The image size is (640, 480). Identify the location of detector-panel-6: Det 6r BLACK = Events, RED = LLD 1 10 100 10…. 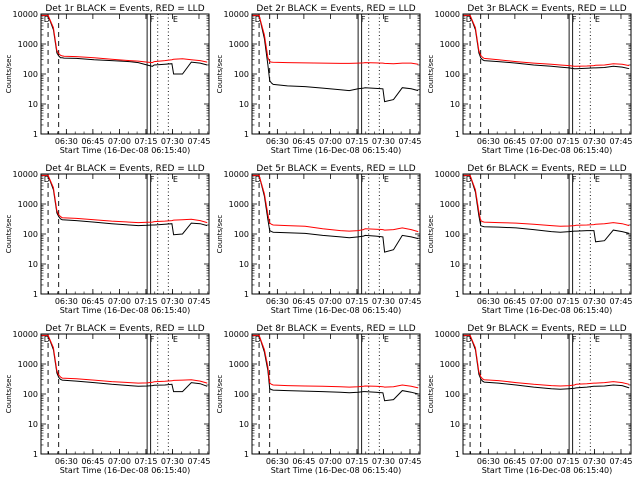
(530, 239).